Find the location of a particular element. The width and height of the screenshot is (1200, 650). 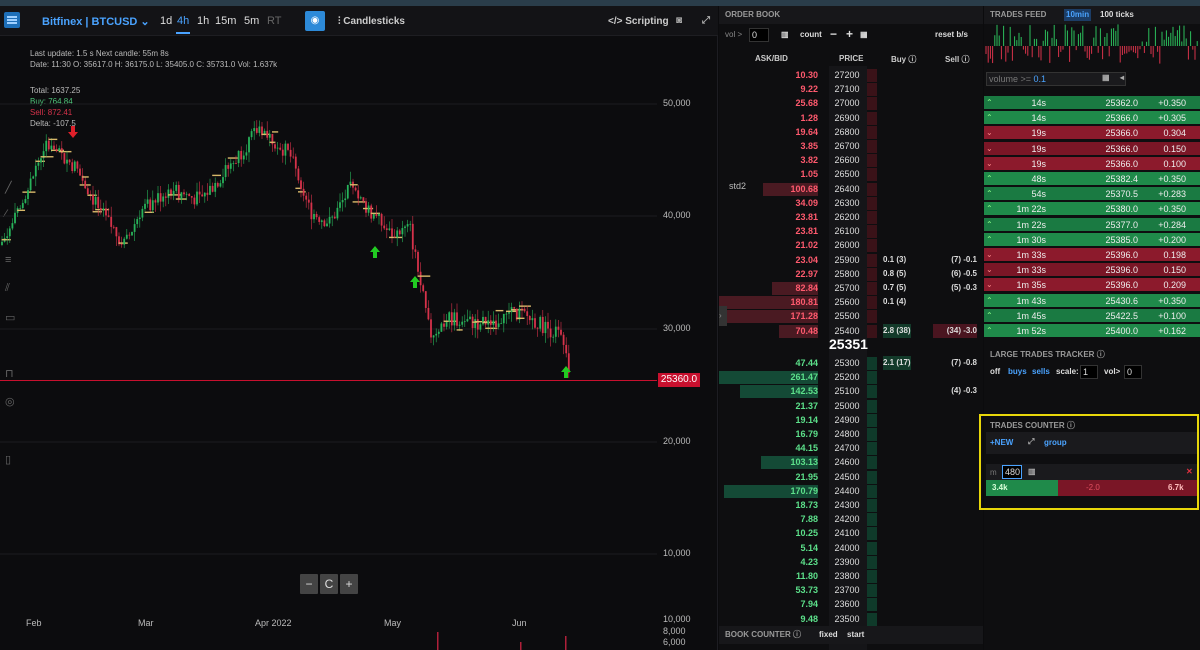

order-book-row: 180.81 25600 0.1 (4) is located at coordinates (851, 302).